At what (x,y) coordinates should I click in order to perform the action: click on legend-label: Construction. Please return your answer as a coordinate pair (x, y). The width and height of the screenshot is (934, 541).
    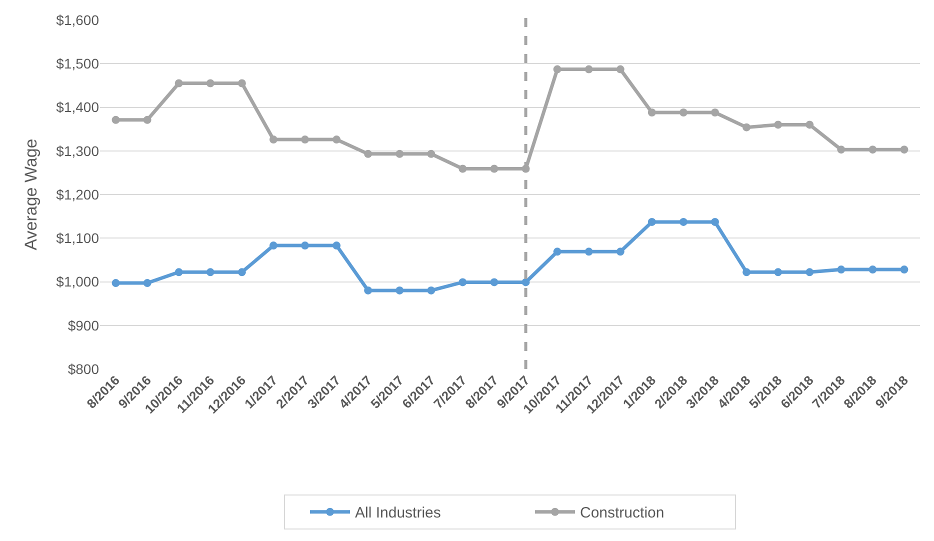
    Looking at the image, I should click on (622, 513).